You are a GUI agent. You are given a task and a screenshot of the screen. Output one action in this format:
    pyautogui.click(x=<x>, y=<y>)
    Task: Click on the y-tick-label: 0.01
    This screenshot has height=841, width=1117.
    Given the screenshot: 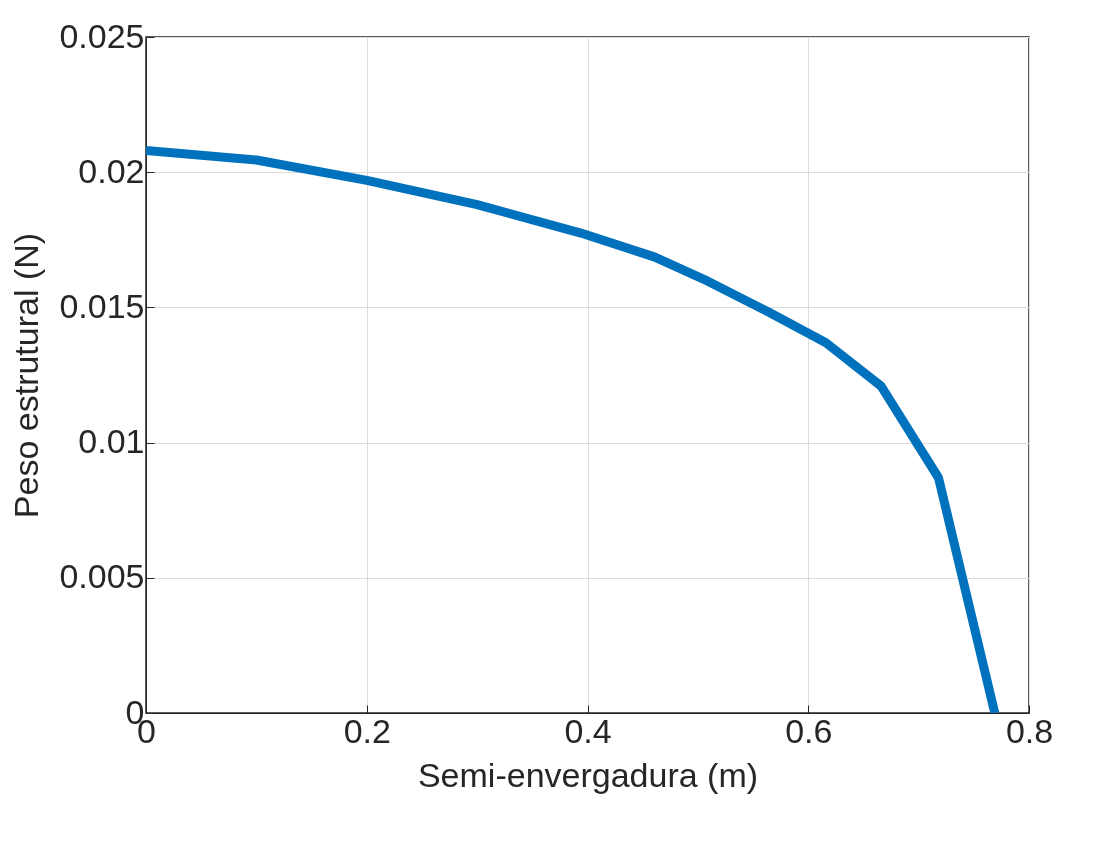 What is the action you would take?
    pyautogui.click(x=111, y=441)
    